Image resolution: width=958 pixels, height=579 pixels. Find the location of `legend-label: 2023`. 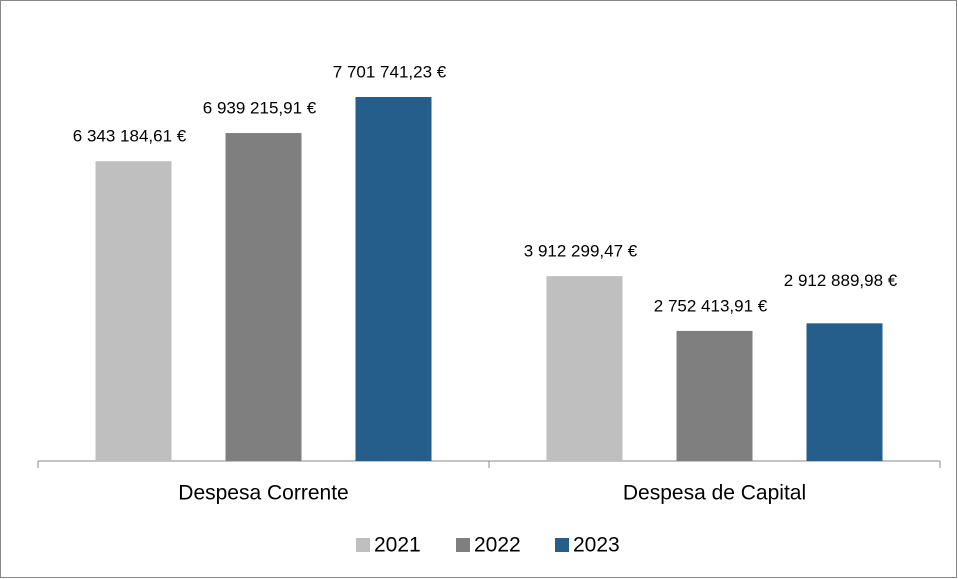

legend-label: 2023 is located at coordinates (596, 545).